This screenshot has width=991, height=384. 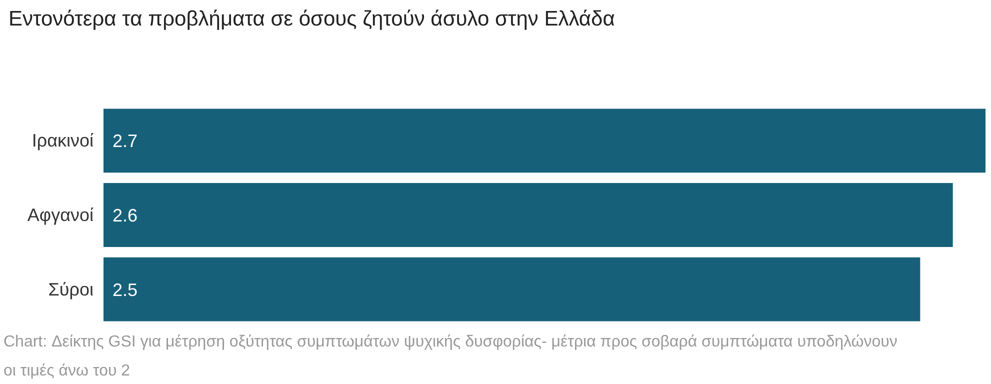 I want to click on y-tick-label: Σύροι, so click(x=71, y=289).